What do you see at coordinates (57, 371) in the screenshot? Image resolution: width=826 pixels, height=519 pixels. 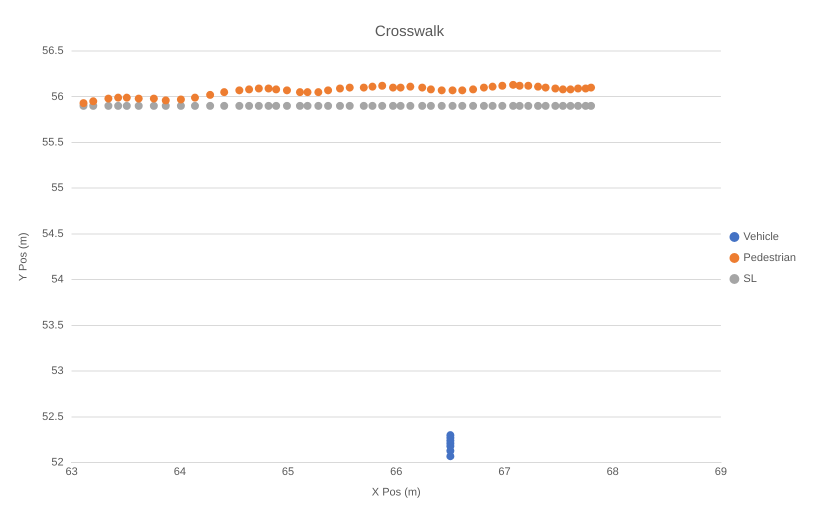 I see `y-tick-label: 53` at bounding box center [57, 371].